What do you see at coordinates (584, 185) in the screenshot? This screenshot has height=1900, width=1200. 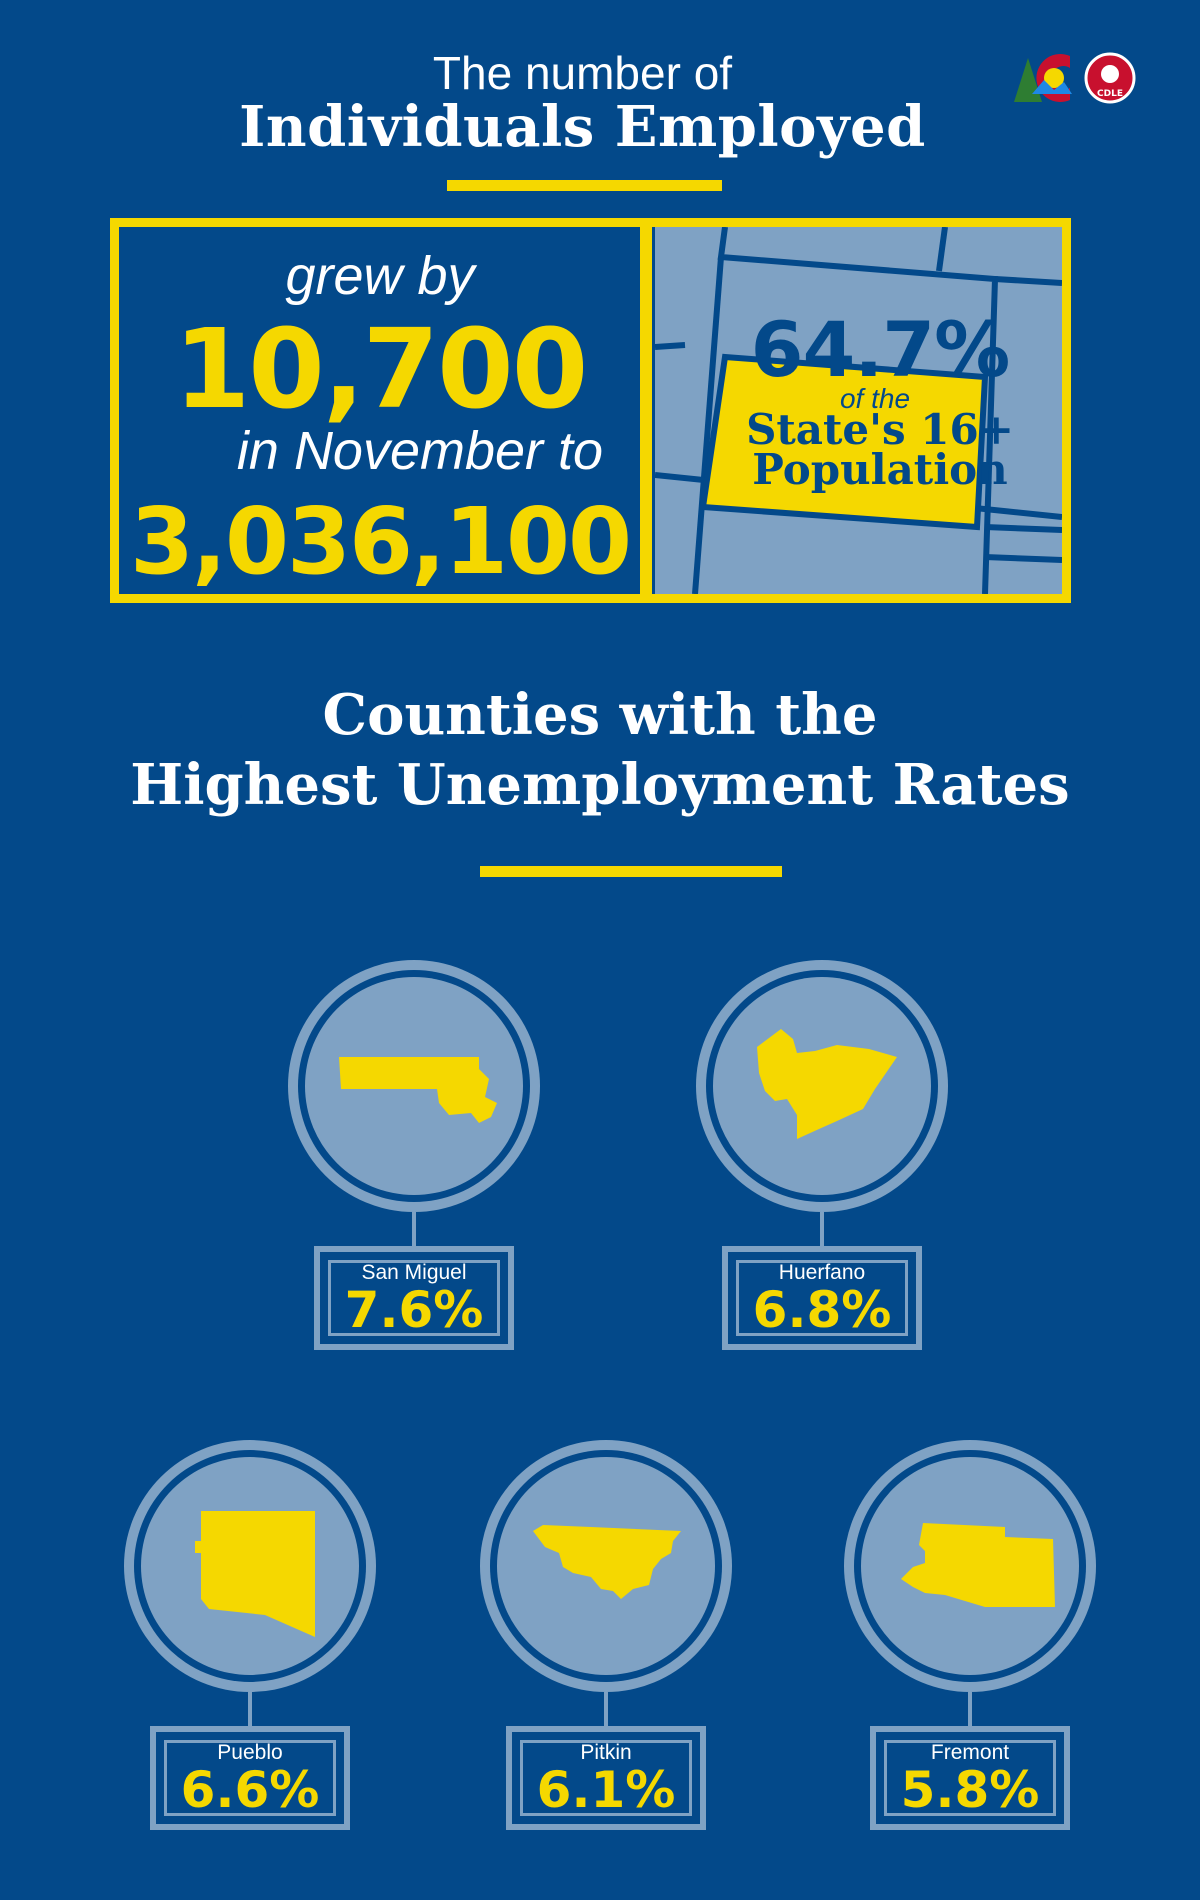 I see `header-divider` at bounding box center [584, 185].